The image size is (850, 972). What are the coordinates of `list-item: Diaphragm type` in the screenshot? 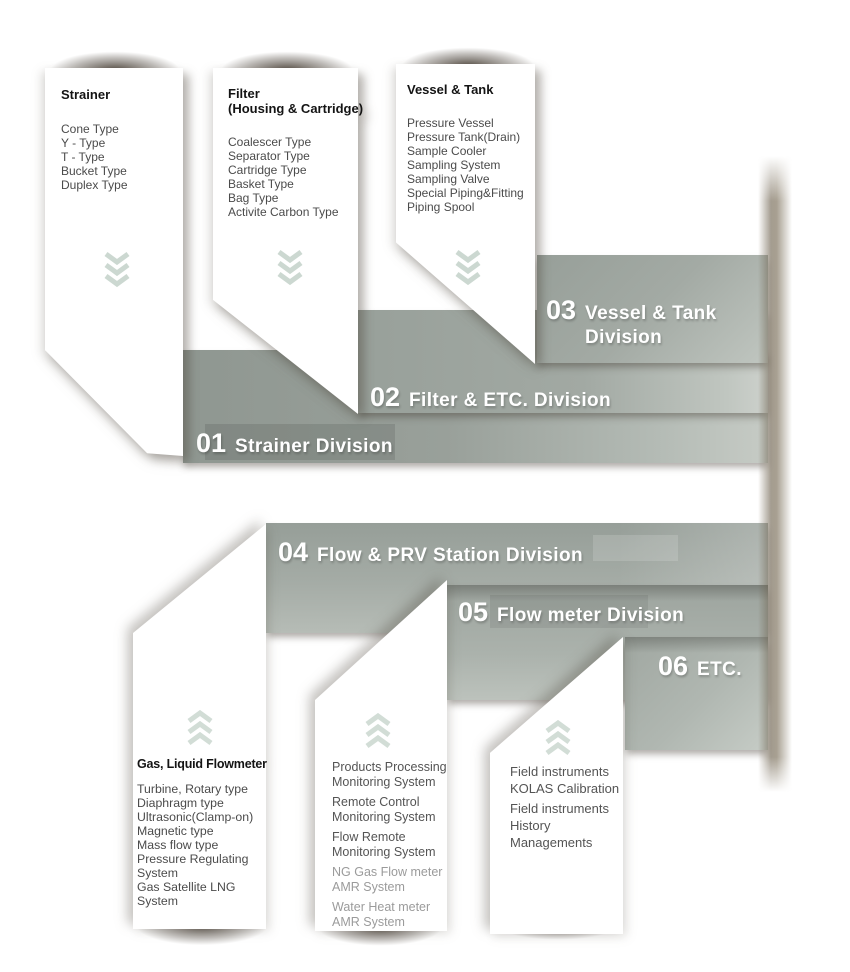 It's located at (180, 803).